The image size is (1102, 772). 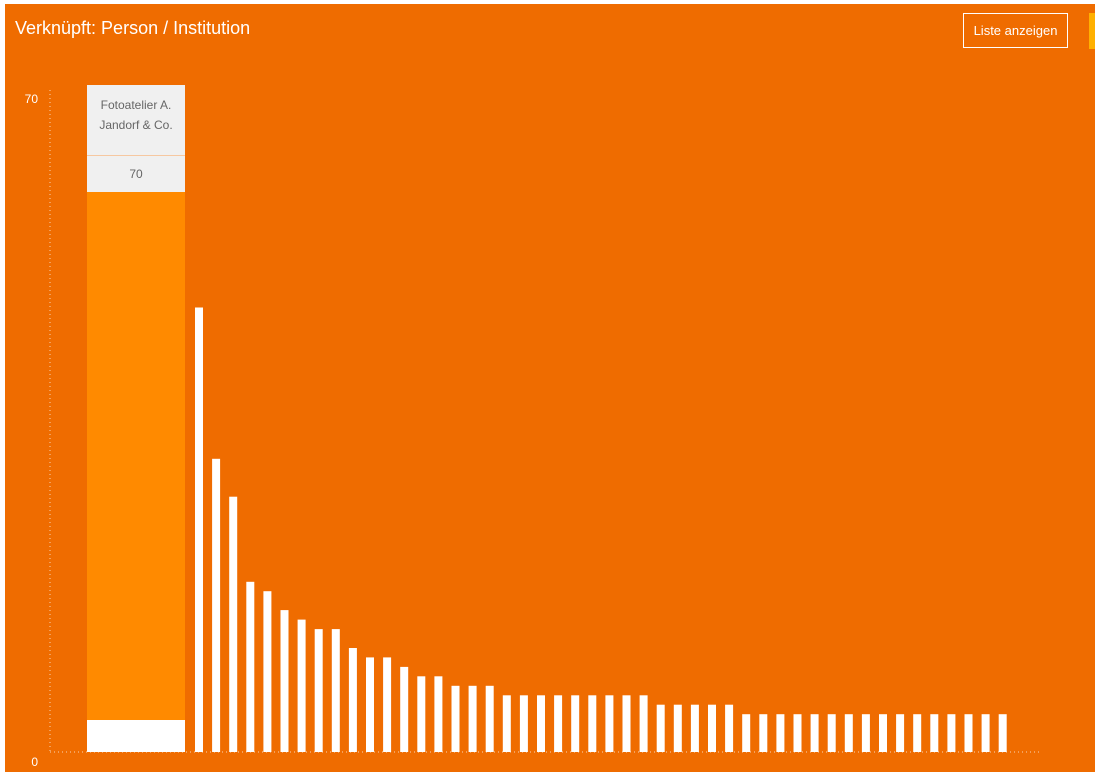 I want to click on y-axis-min-label: 0, so click(x=34, y=762).